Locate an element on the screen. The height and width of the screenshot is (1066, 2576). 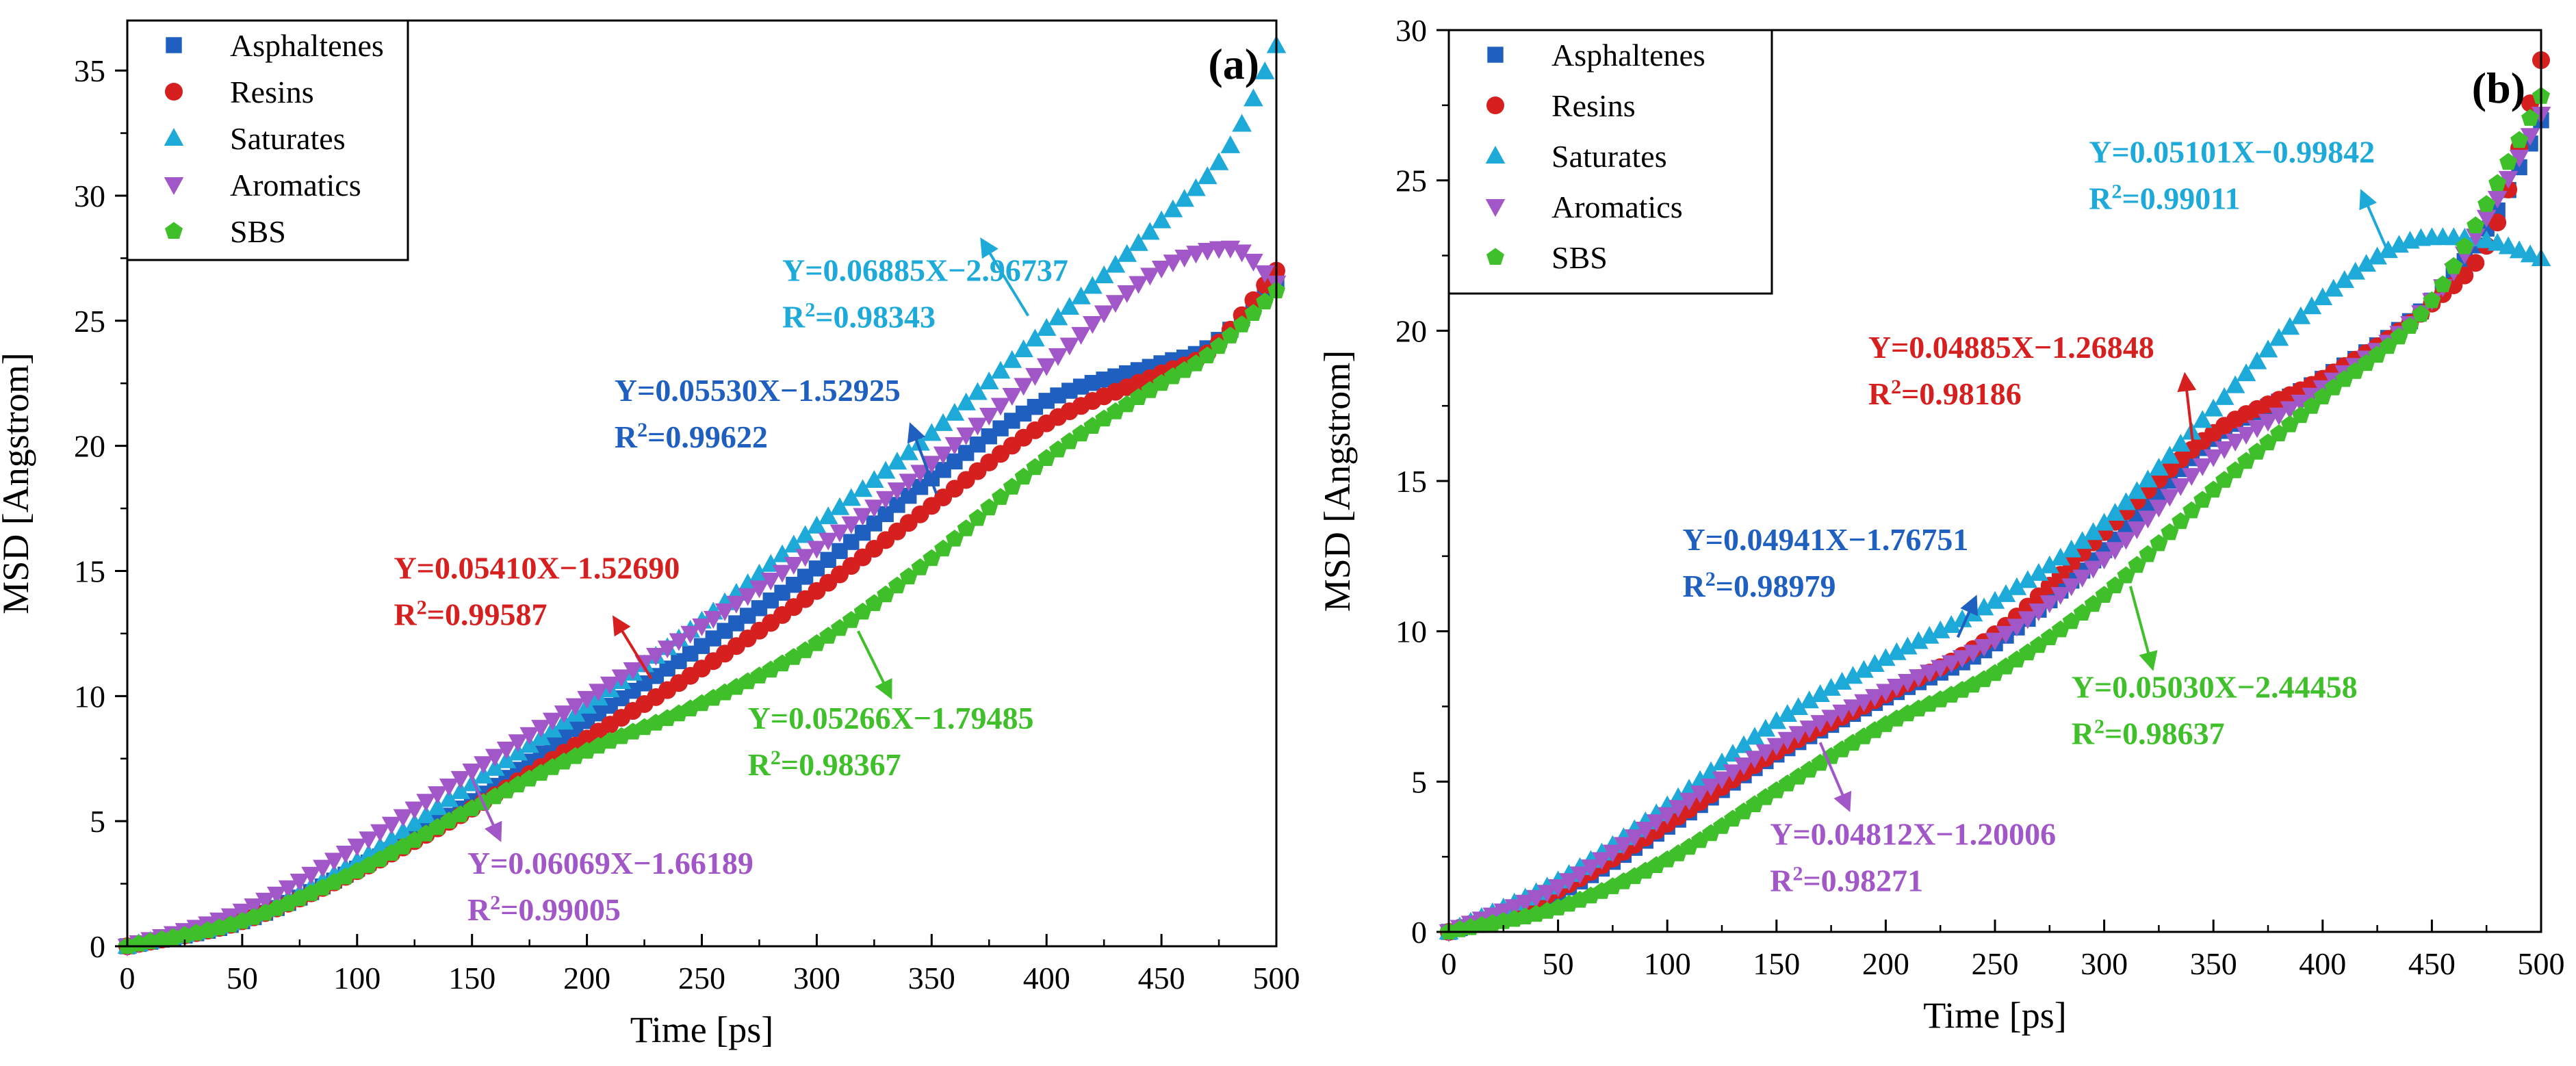
legend-label: Aromatics is located at coordinates (295, 185).